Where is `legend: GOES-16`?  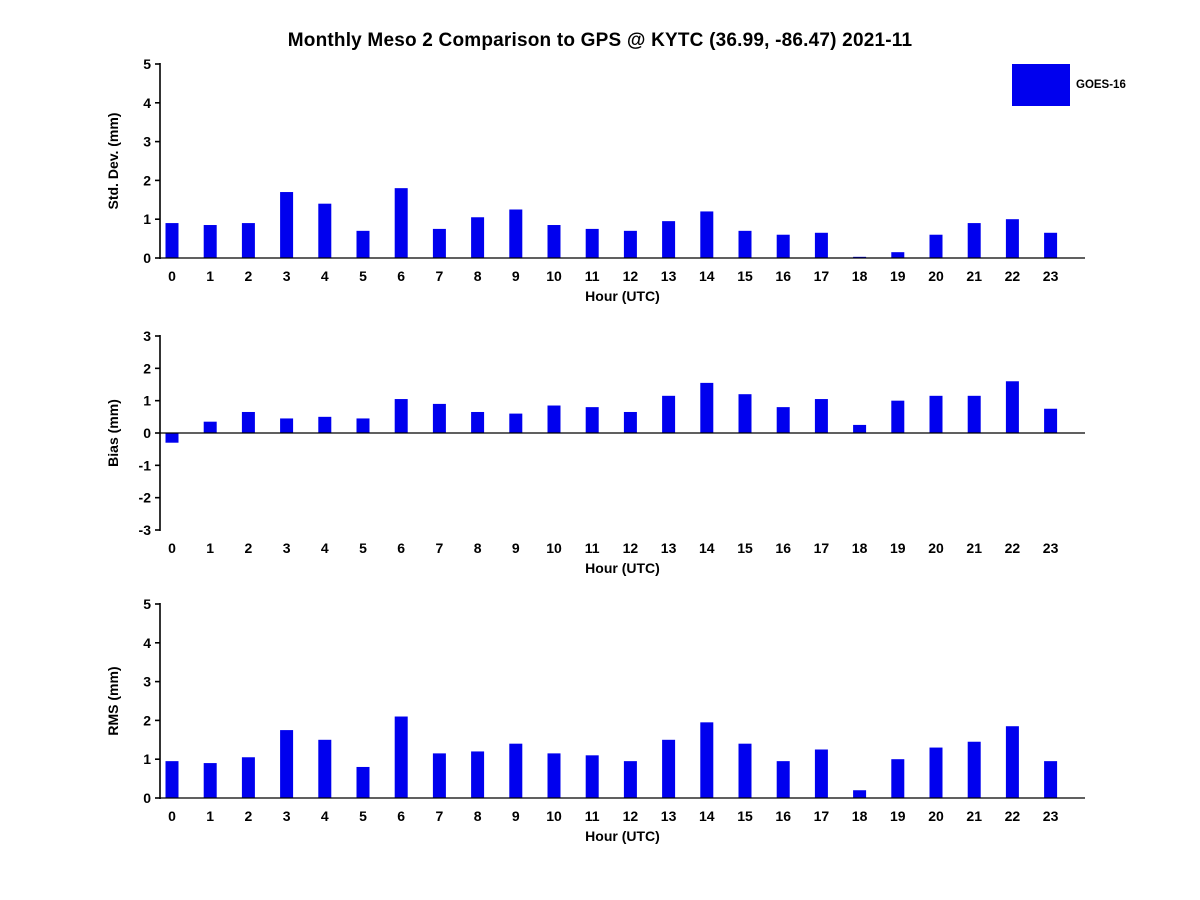
legend: GOES-16 is located at coordinates (1069, 85).